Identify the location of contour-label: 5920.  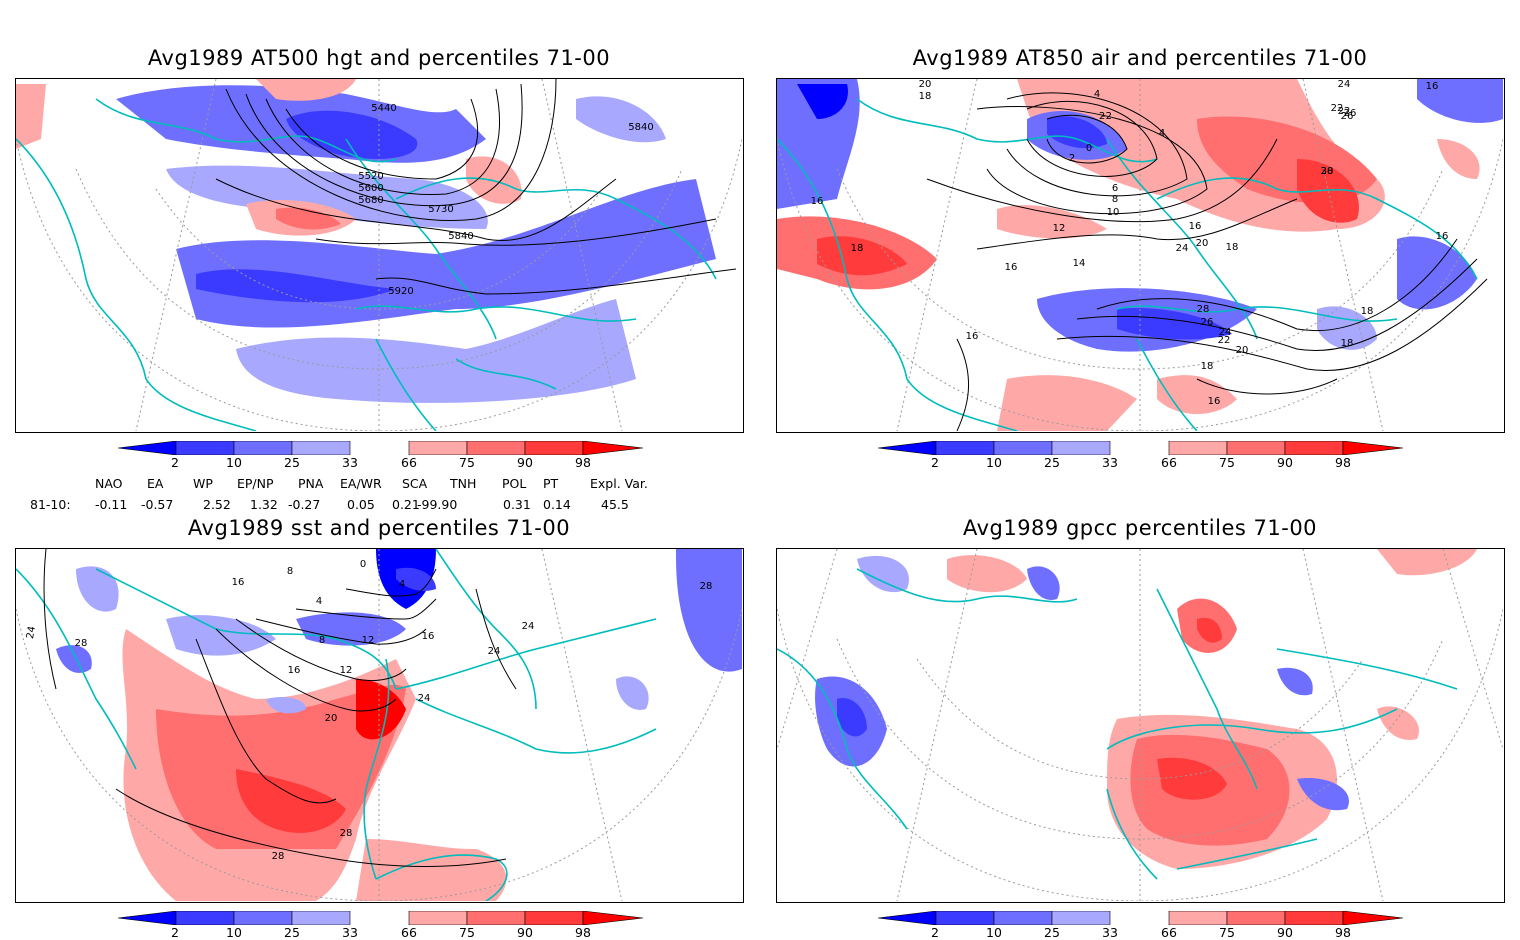
(400, 291).